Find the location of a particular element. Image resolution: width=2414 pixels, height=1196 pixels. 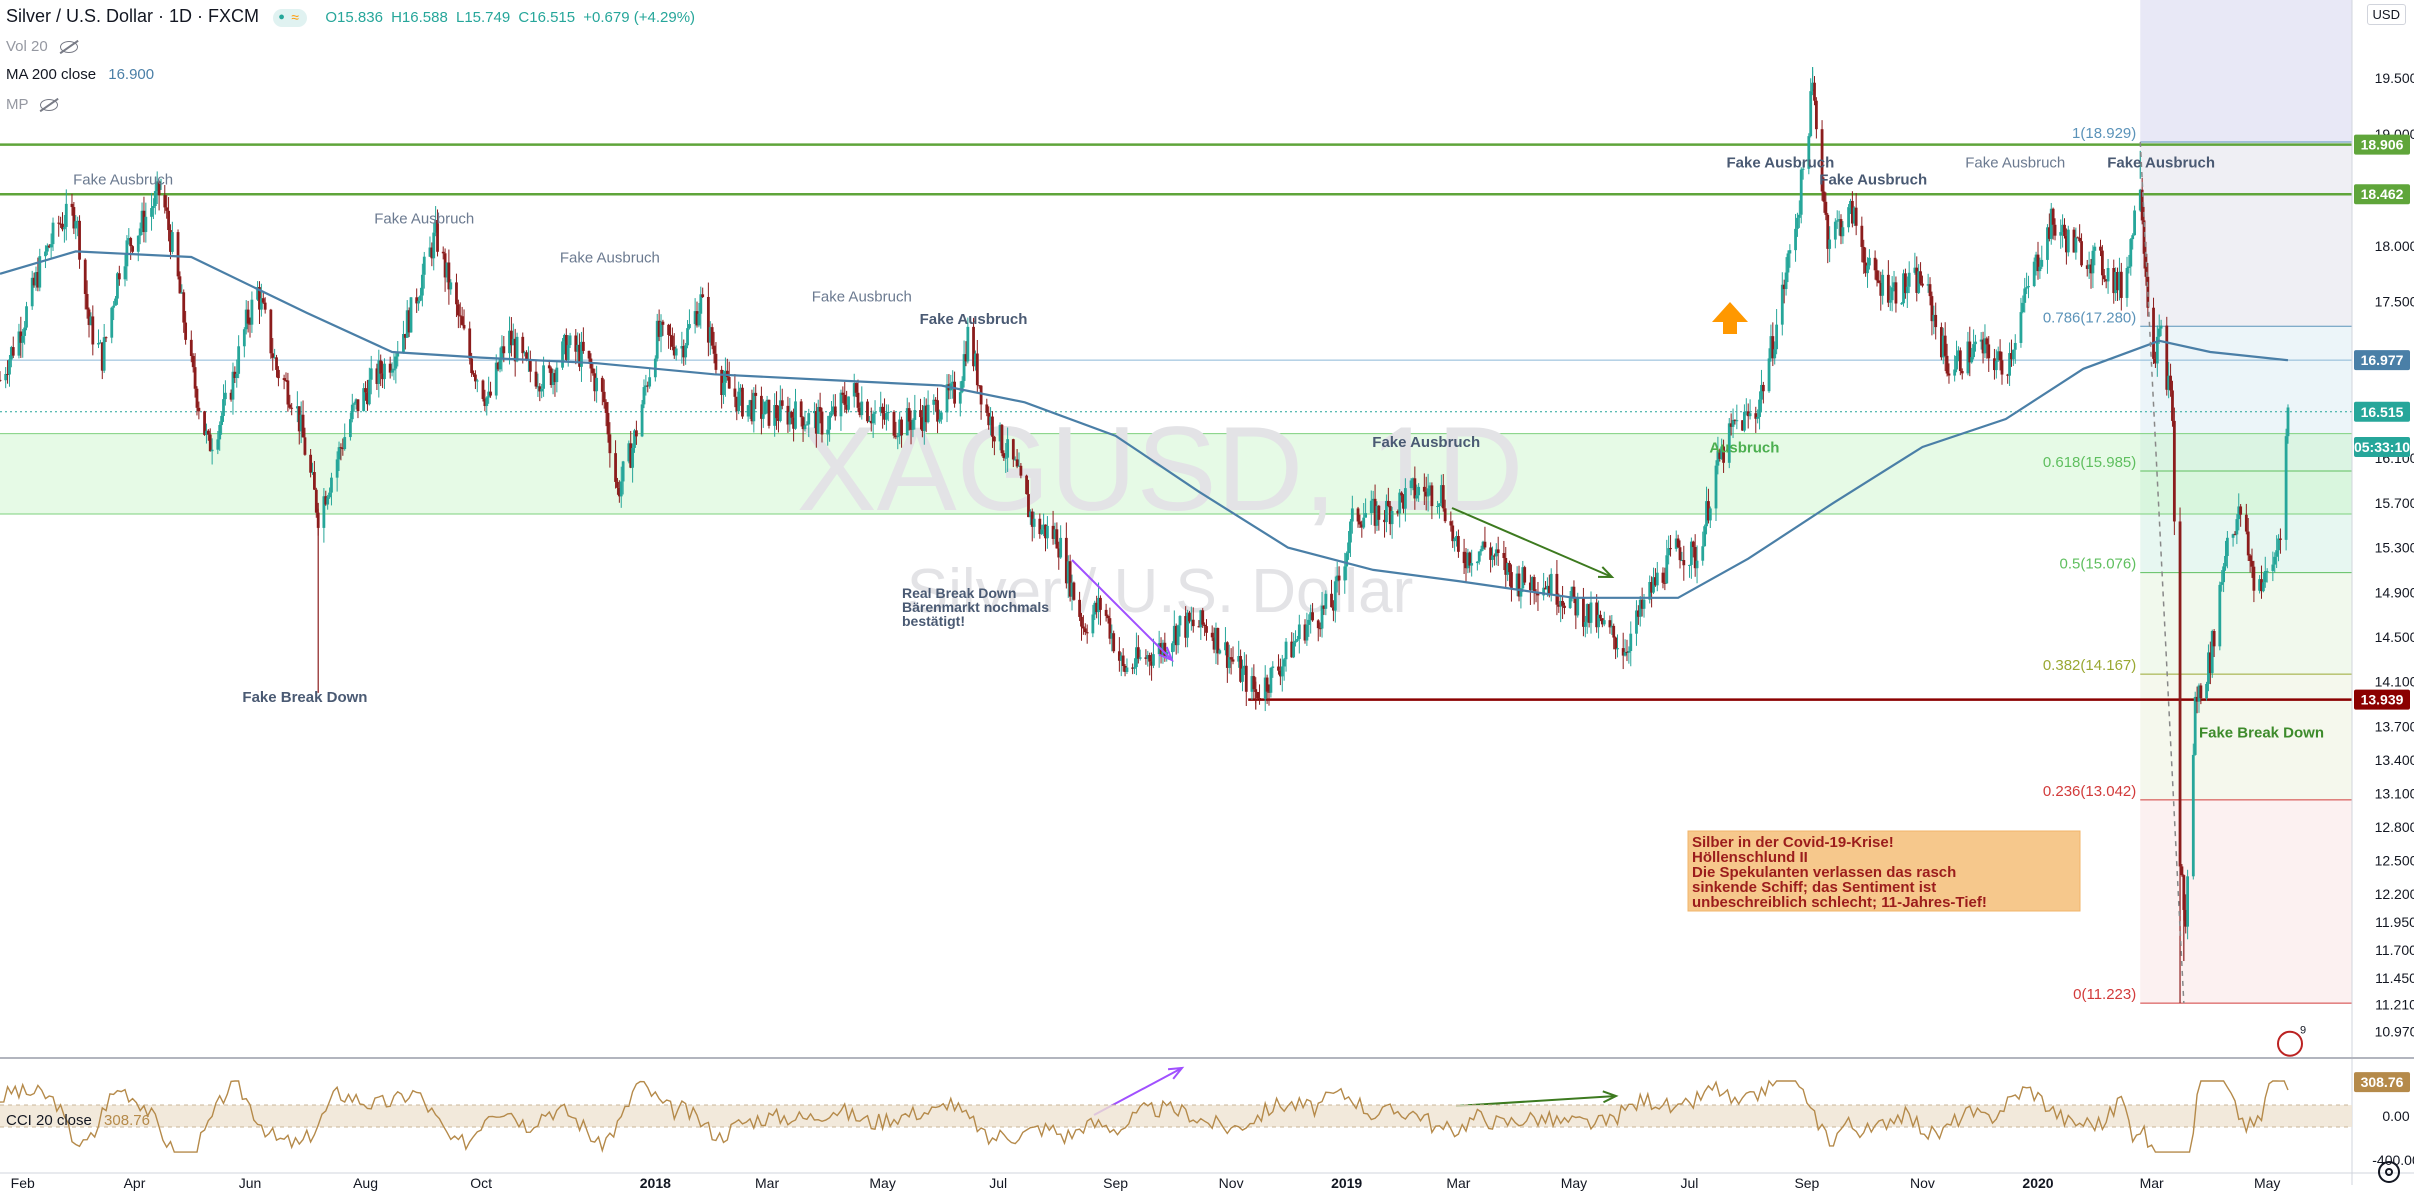

time-axis-tick: May is located at coordinates (882, 1183).